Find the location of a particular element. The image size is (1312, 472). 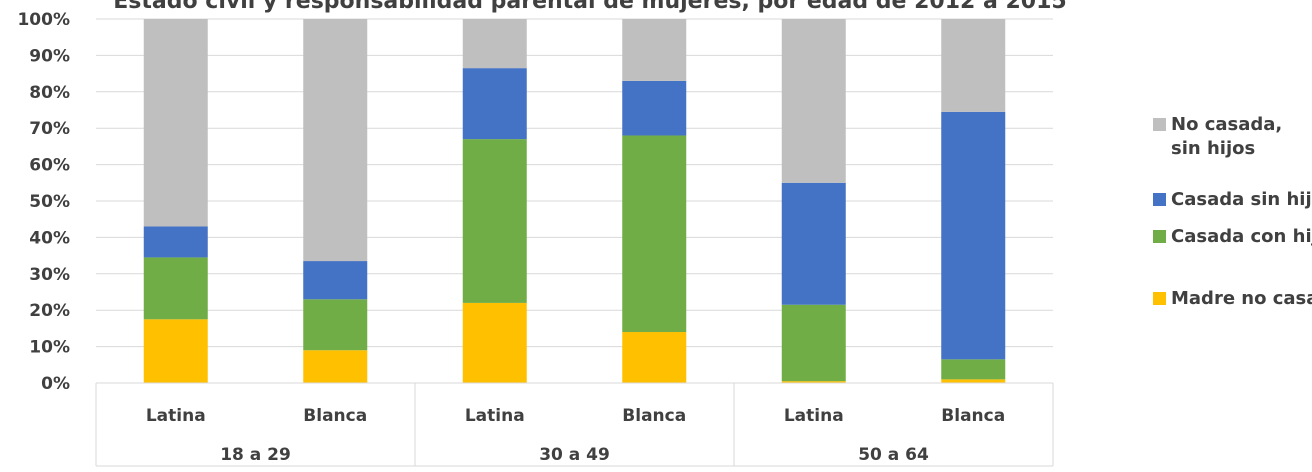

y-axis: 0% 10% 20% 30% 40% 50% 60% 70% 80% 90% 100% is located at coordinates (43, 202).